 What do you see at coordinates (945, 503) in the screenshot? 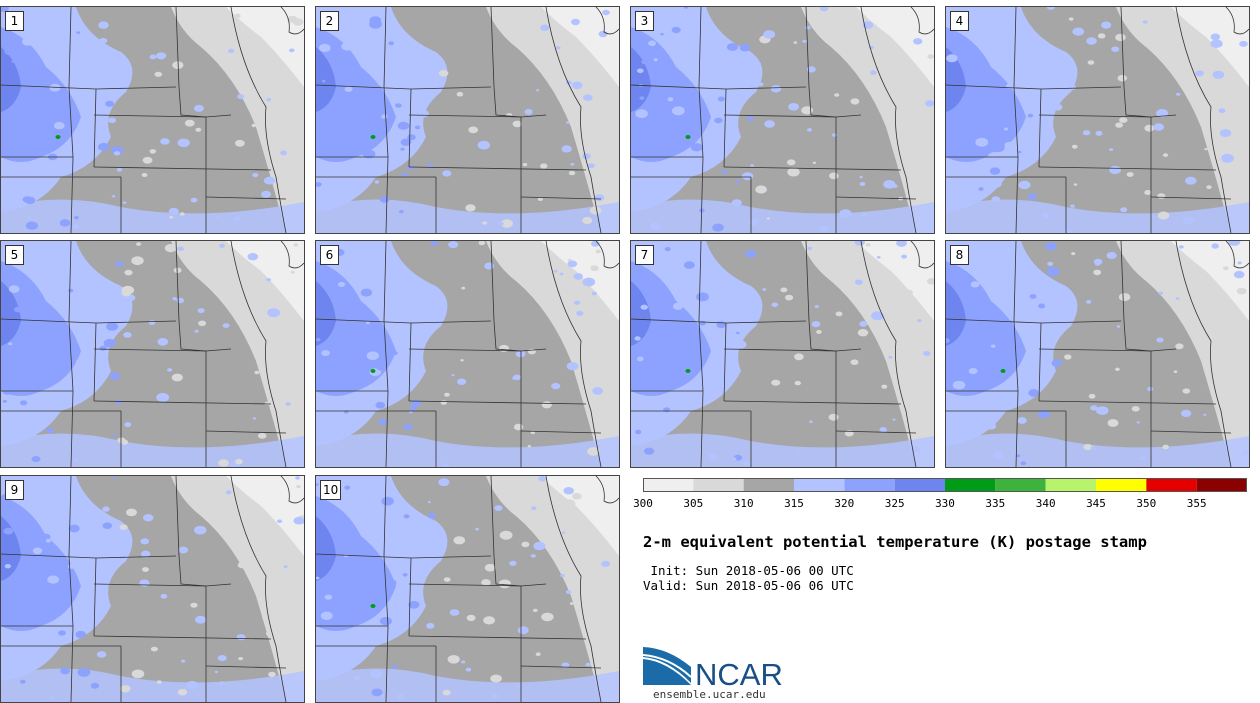
I see `colorbar-tick: 330` at bounding box center [945, 503].